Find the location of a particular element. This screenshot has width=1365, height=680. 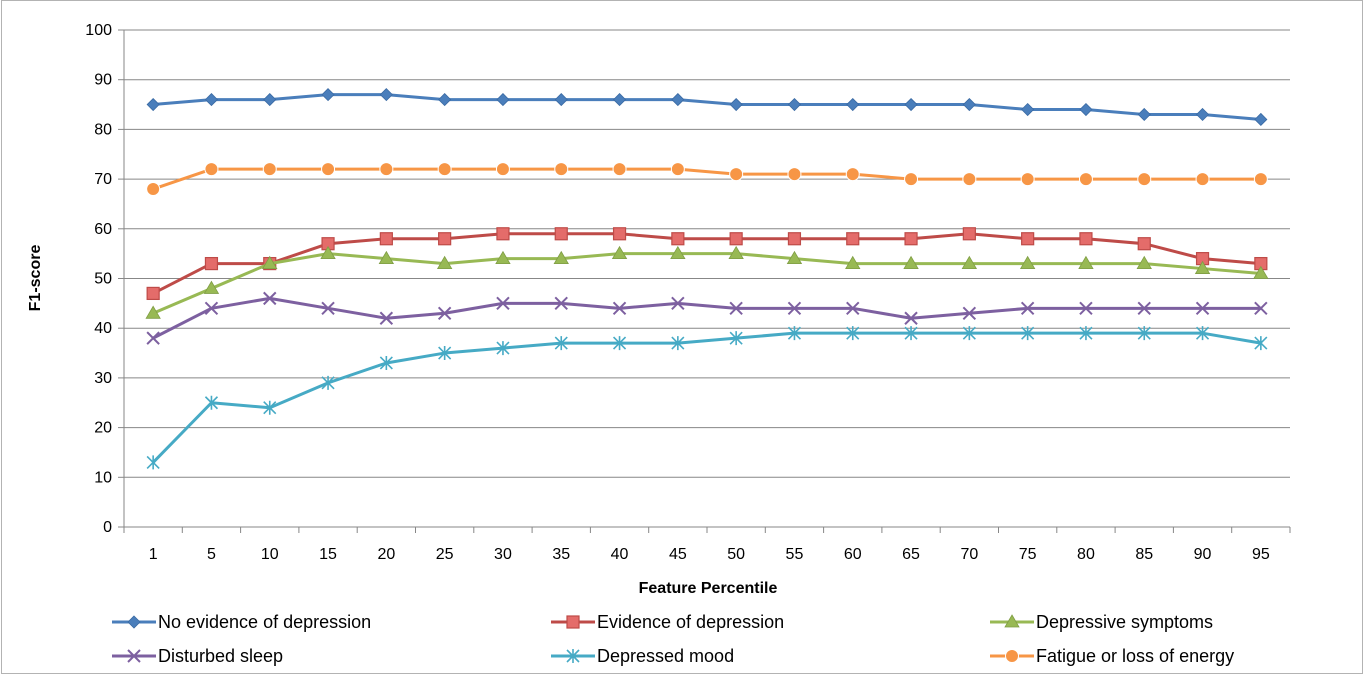

x-tick-label: 50 is located at coordinates (736, 554).